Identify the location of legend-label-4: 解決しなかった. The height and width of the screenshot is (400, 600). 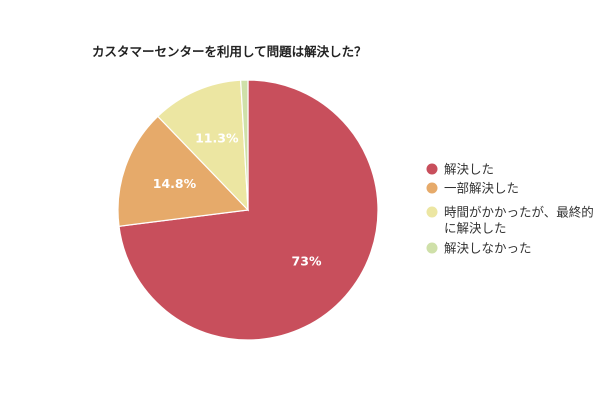
(488, 248).